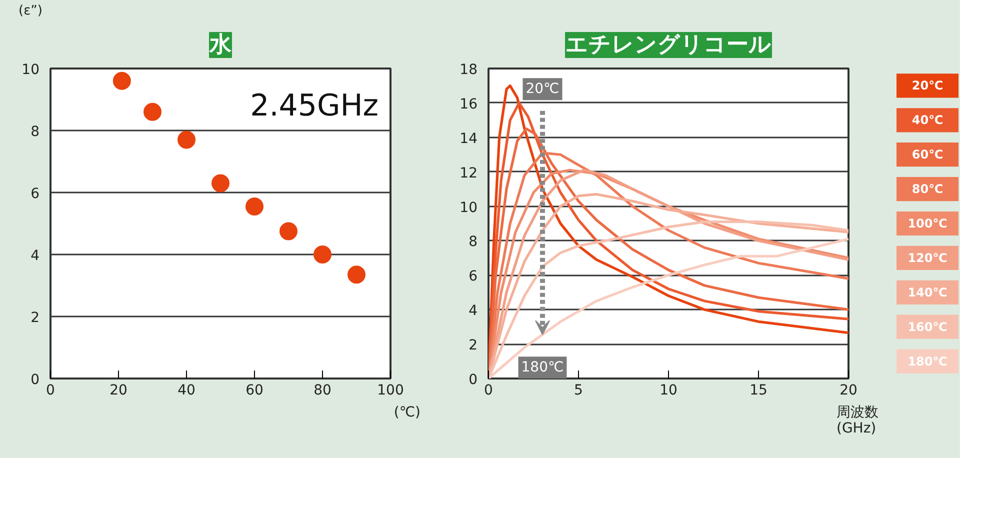 This screenshot has width=992, height=517. What do you see at coordinates (928, 120) in the screenshot?
I see `text: 40℃` at bounding box center [928, 120].